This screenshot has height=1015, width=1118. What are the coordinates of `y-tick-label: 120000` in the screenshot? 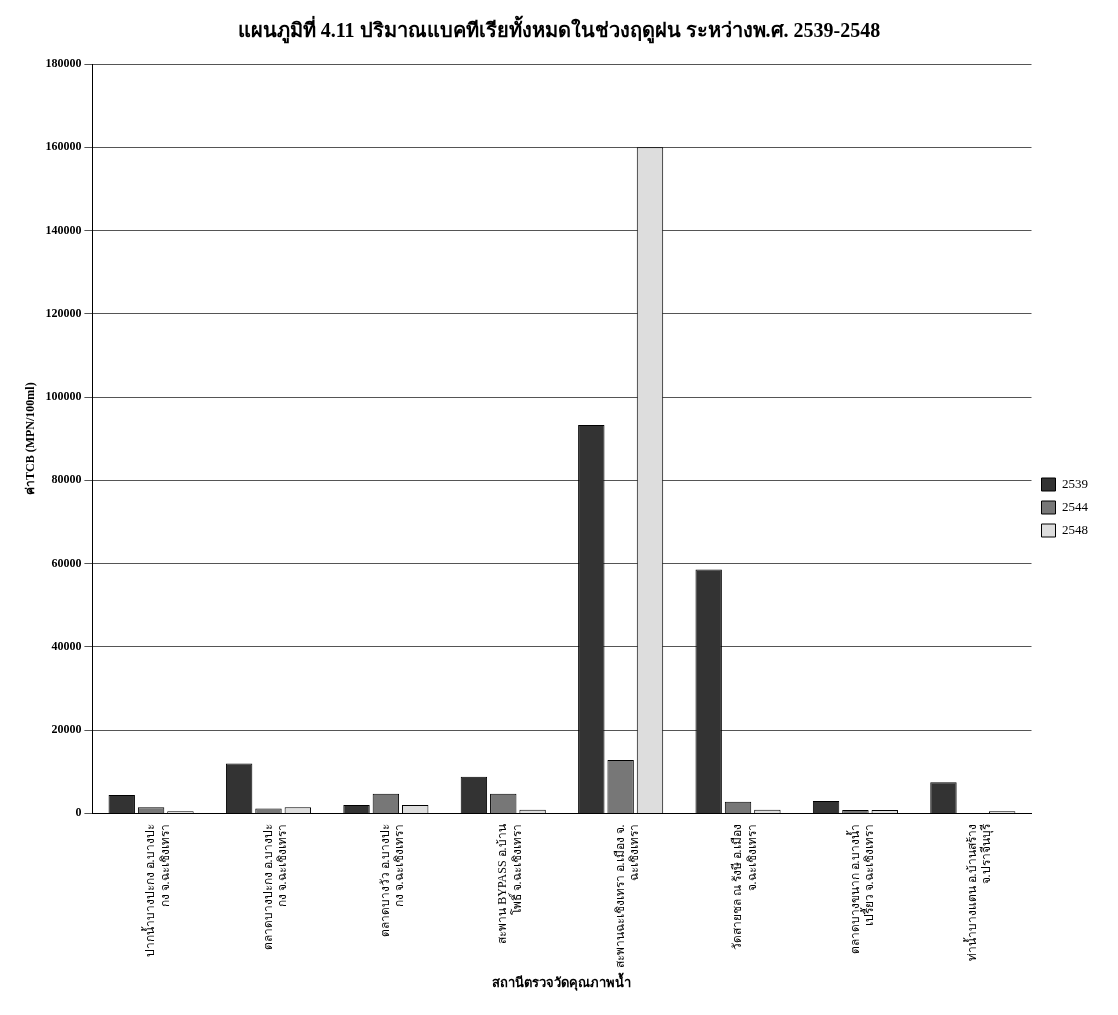 It's located at (63, 312).